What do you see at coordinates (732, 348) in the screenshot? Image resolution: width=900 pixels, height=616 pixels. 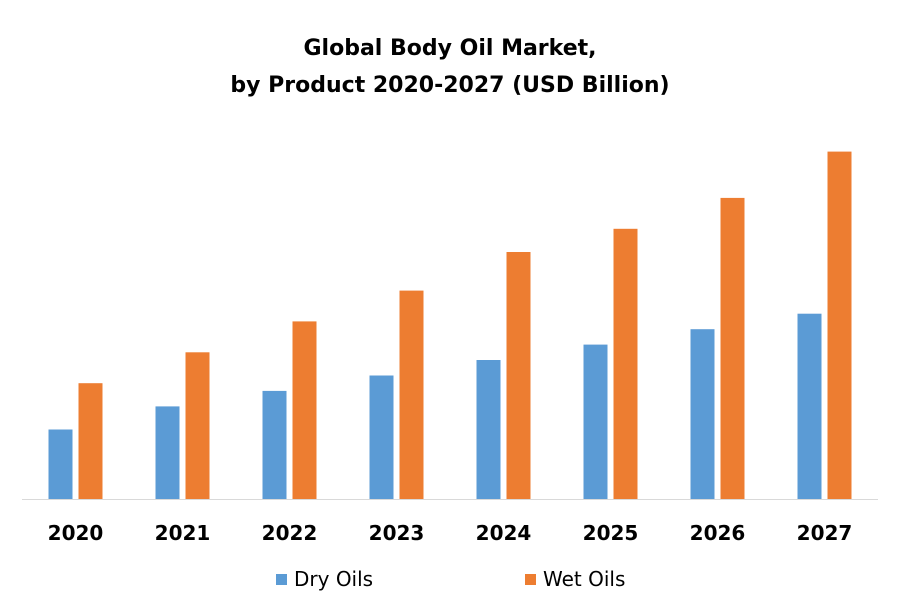 I see `bar-wet-oils-2026` at bounding box center [732, 348].